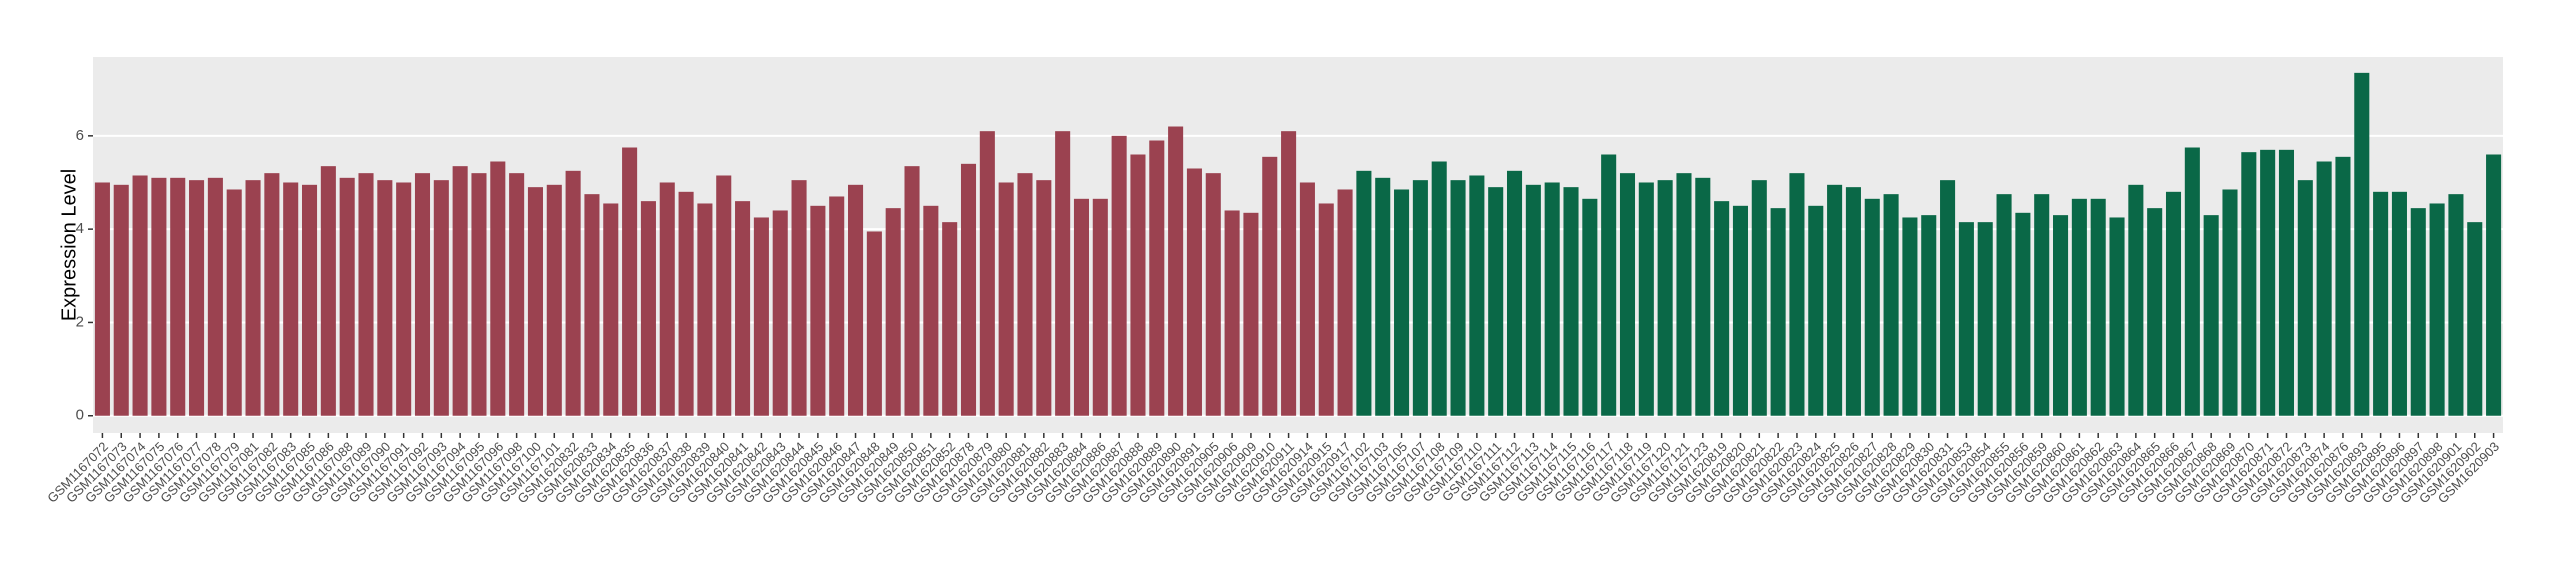  I want to click on y-tick-label: 4, so click(80, 228).